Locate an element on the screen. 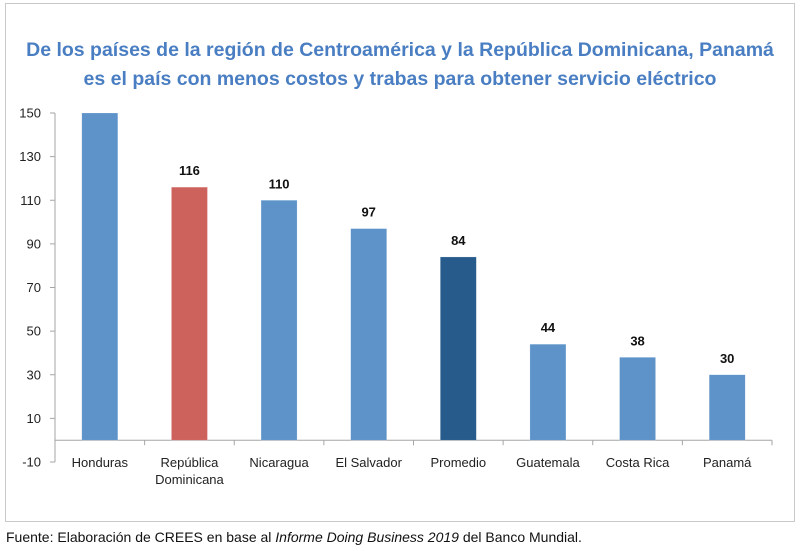 The image size is (800, 551). footnote-prefix: Fuente: Elaboración de CREES en base al is located at coordinates (141, 537).